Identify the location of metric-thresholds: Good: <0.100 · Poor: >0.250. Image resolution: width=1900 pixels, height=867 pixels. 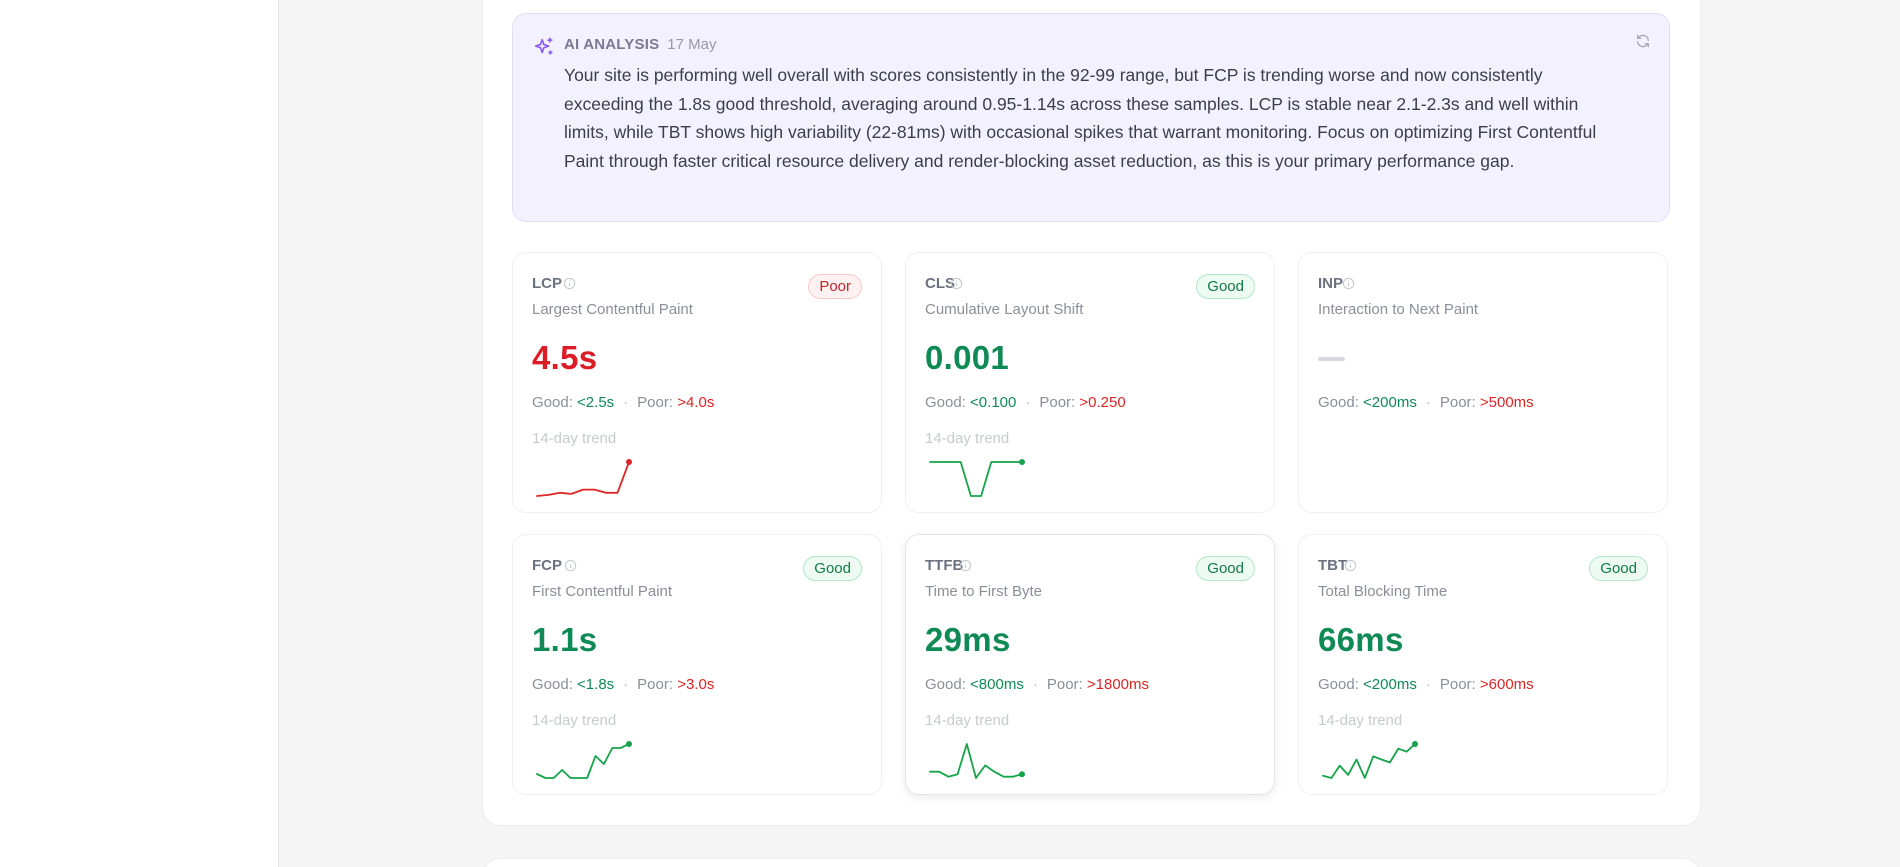
(1025, 402).